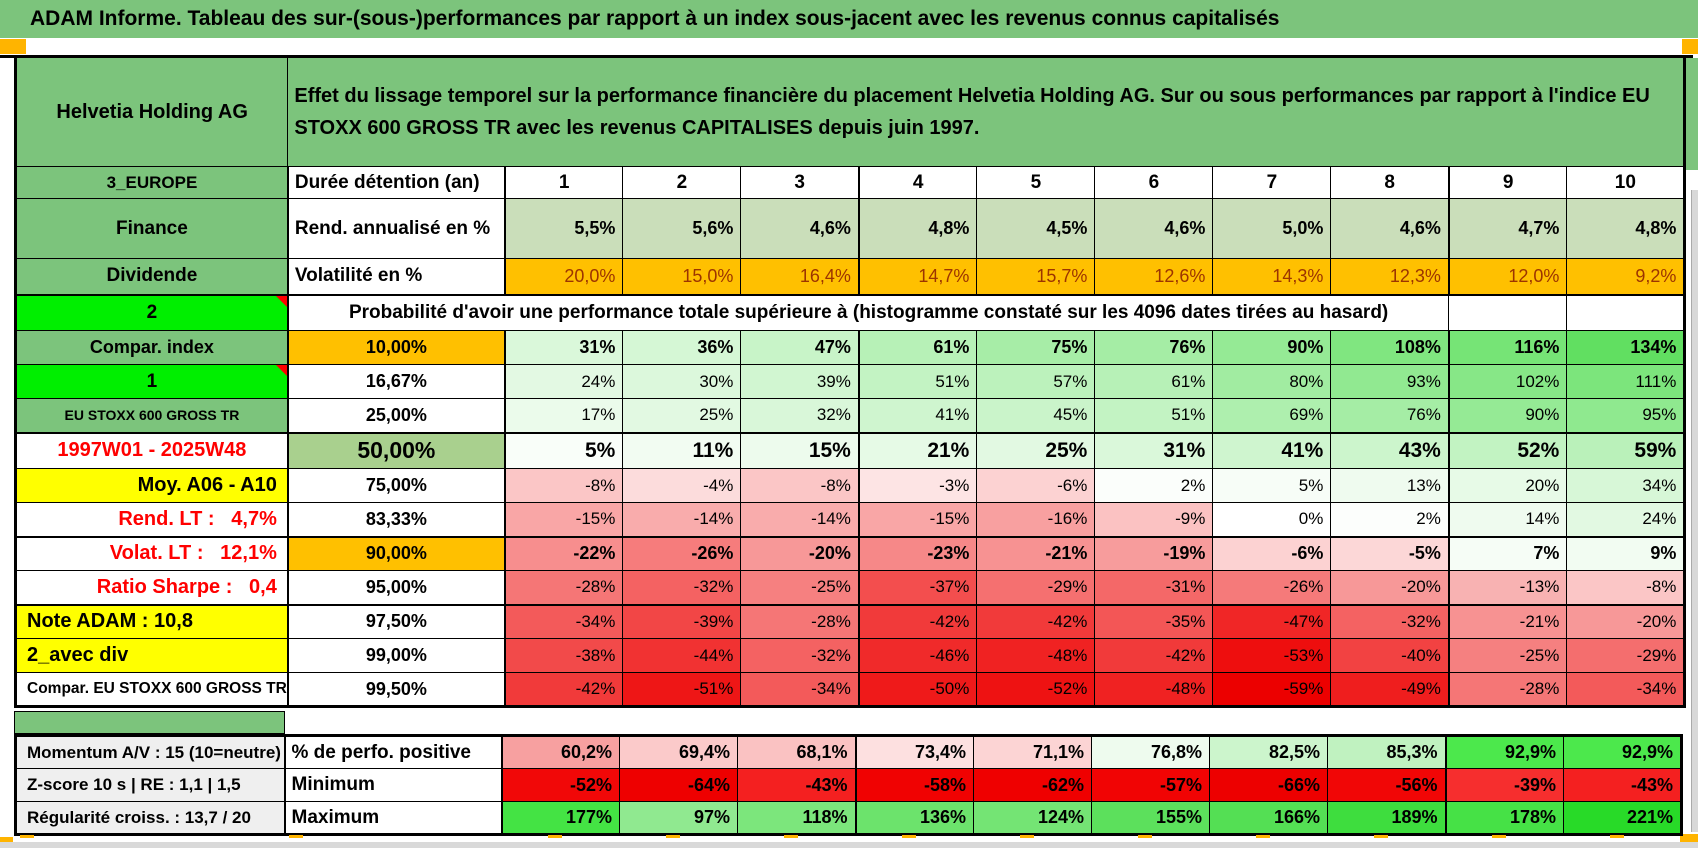 The image size is (1698, 848). Describe the element at coordinates (678, 818) in the screenshot. I see `data-cell: 97%` at that location.